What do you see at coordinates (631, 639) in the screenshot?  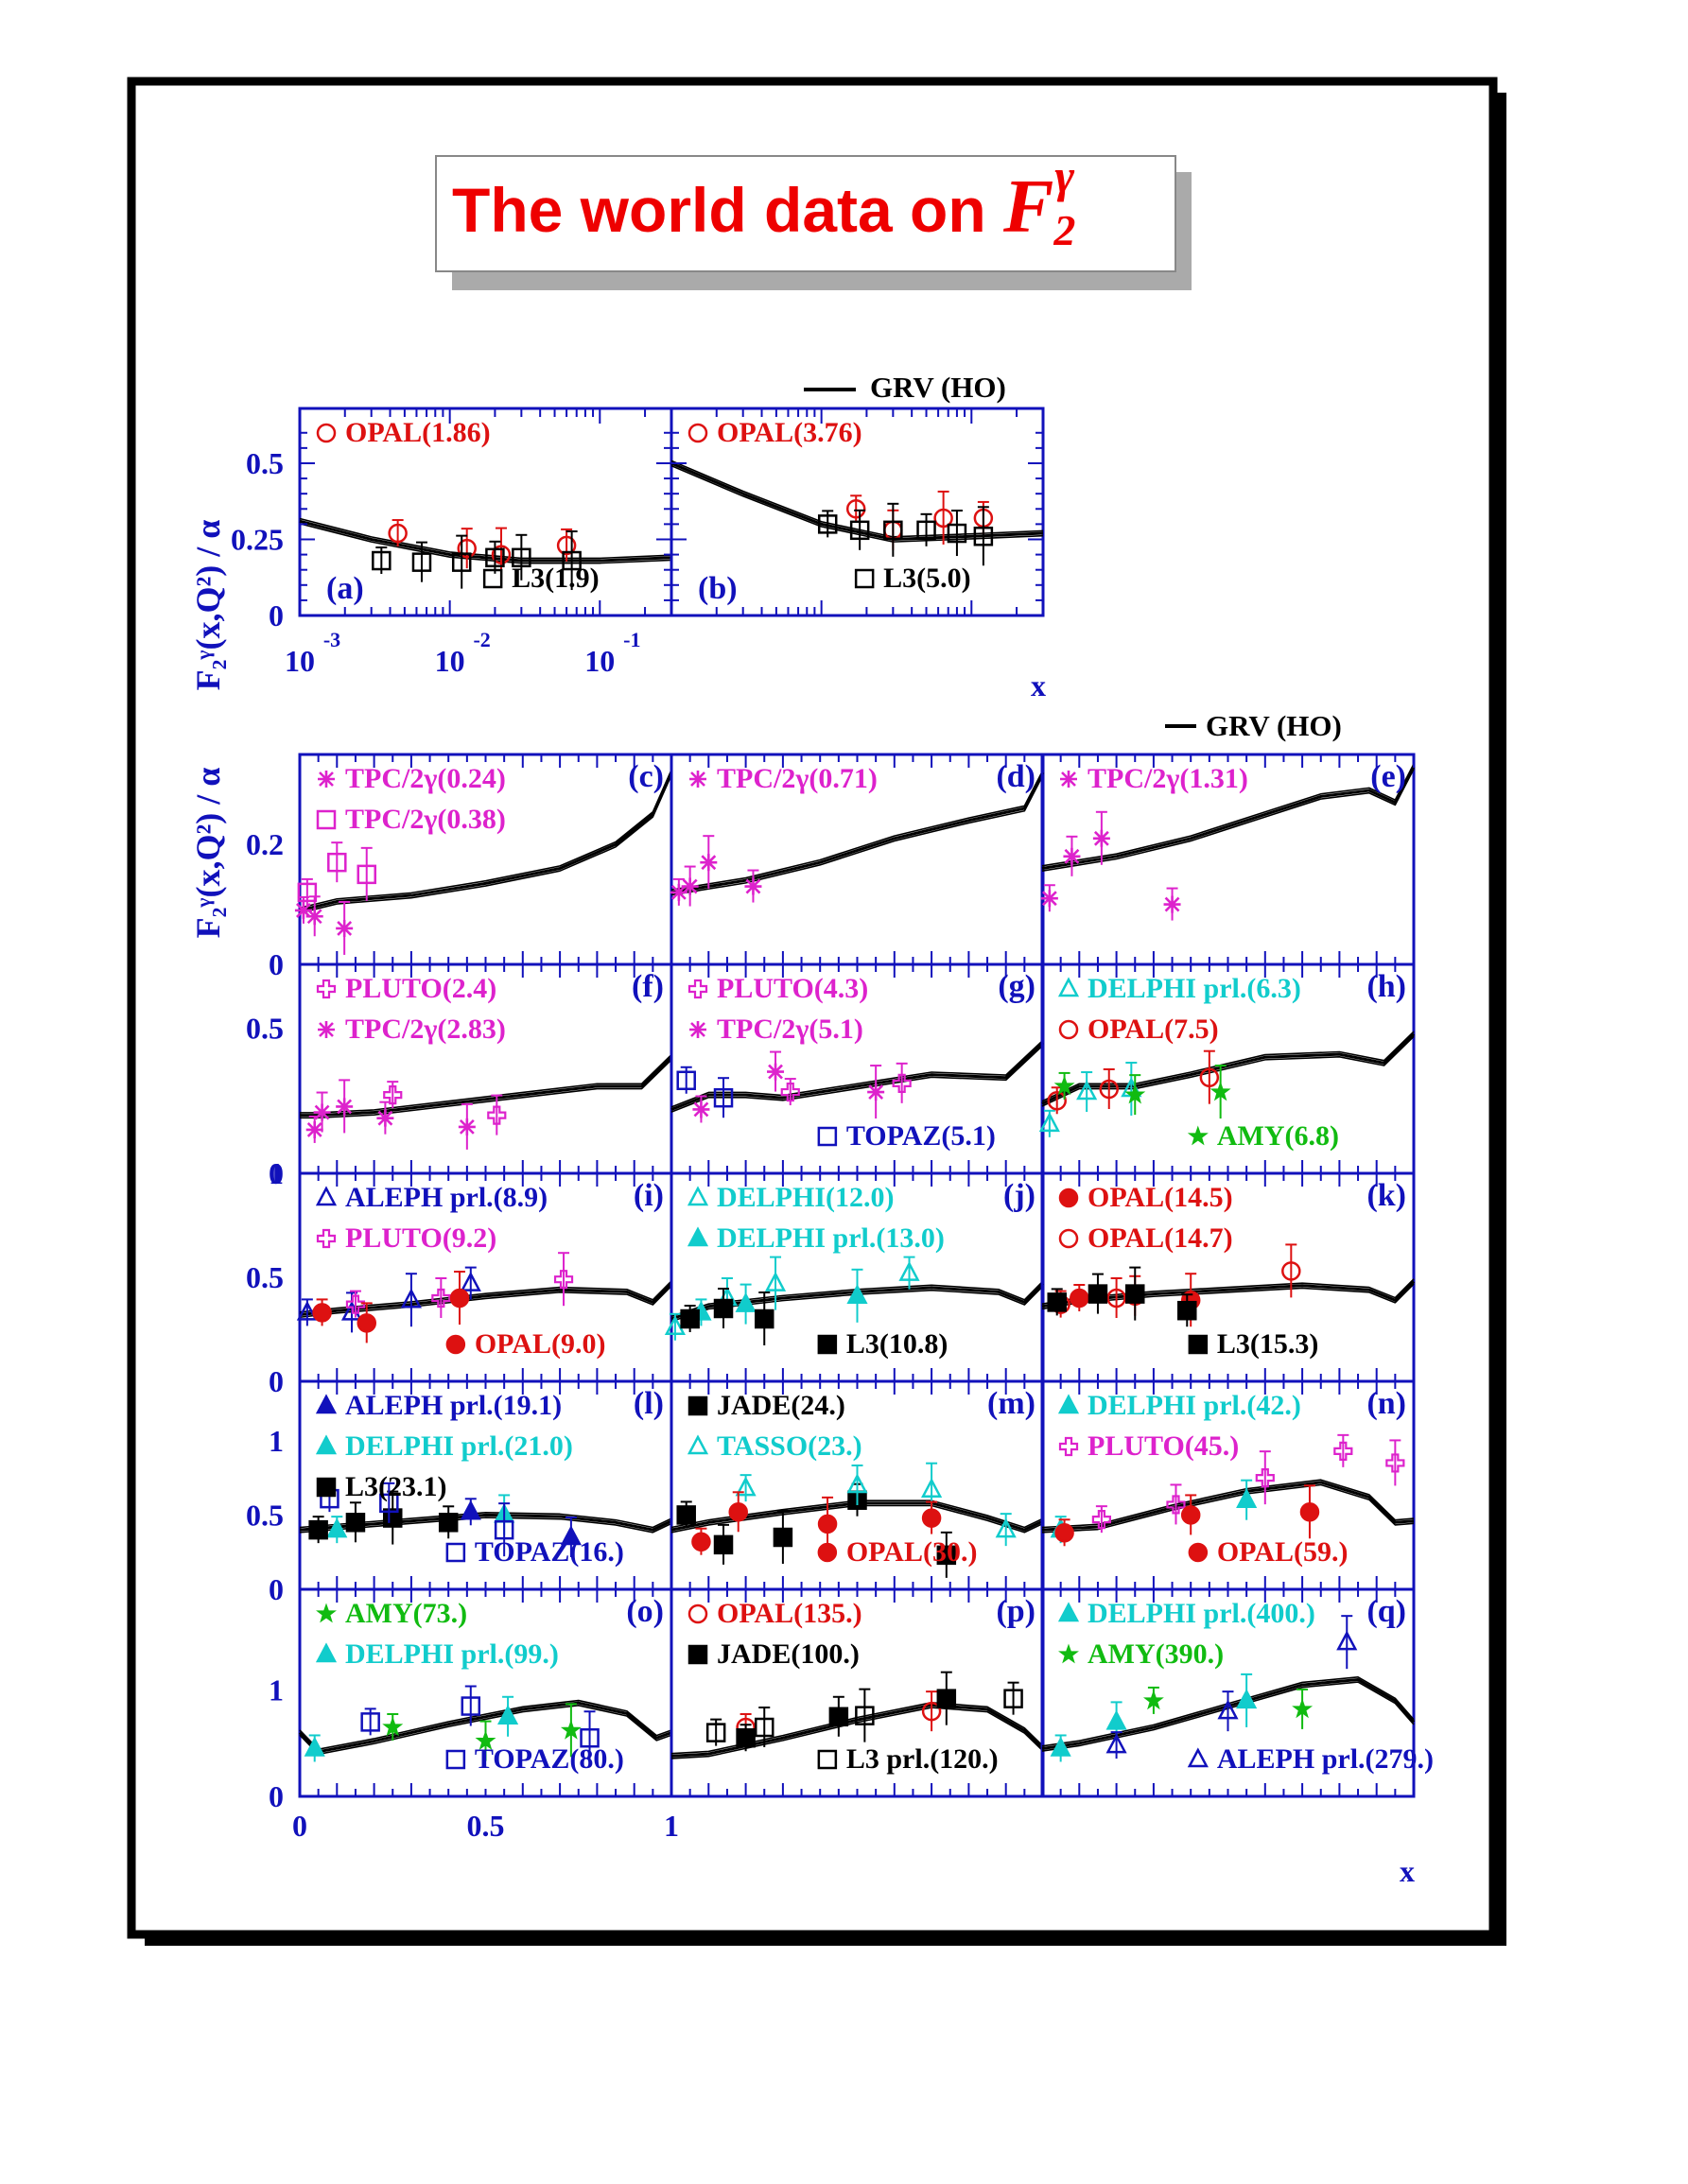 I see `x-tick-exponent: -1` at bounding box center [631, 639].